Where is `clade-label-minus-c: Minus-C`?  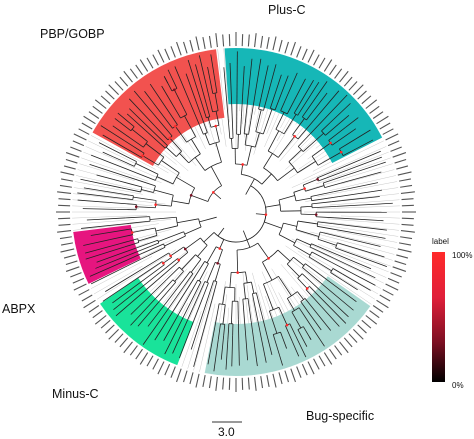 clade-label-minus-c: Minus-C is located at coordinates (75, 394).